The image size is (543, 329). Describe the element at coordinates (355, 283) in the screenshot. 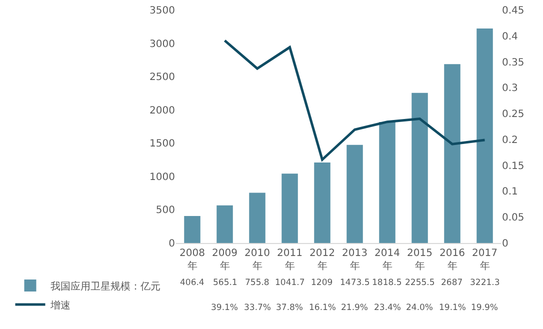

I see `data-label: 1473.5` at that location.